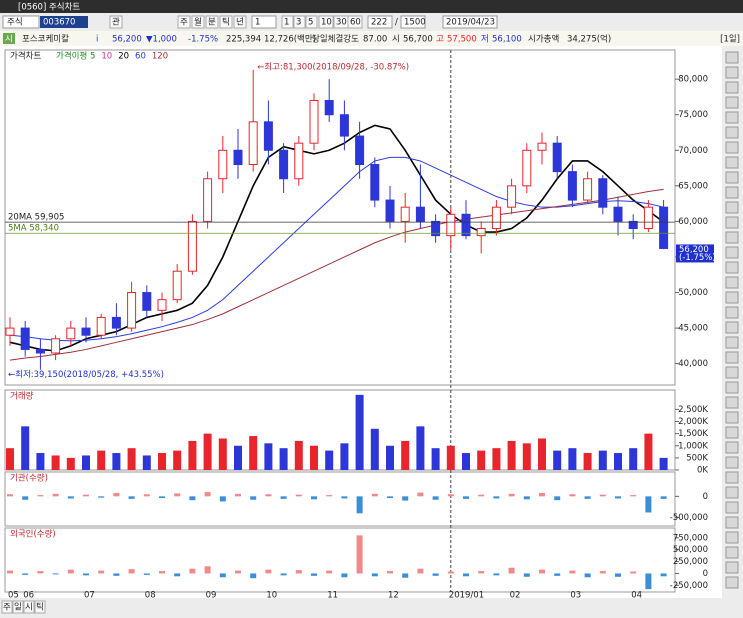 Image resolution: width=743 pixels, height=618 pixels. I want to click on code-input, so click(64, 22).